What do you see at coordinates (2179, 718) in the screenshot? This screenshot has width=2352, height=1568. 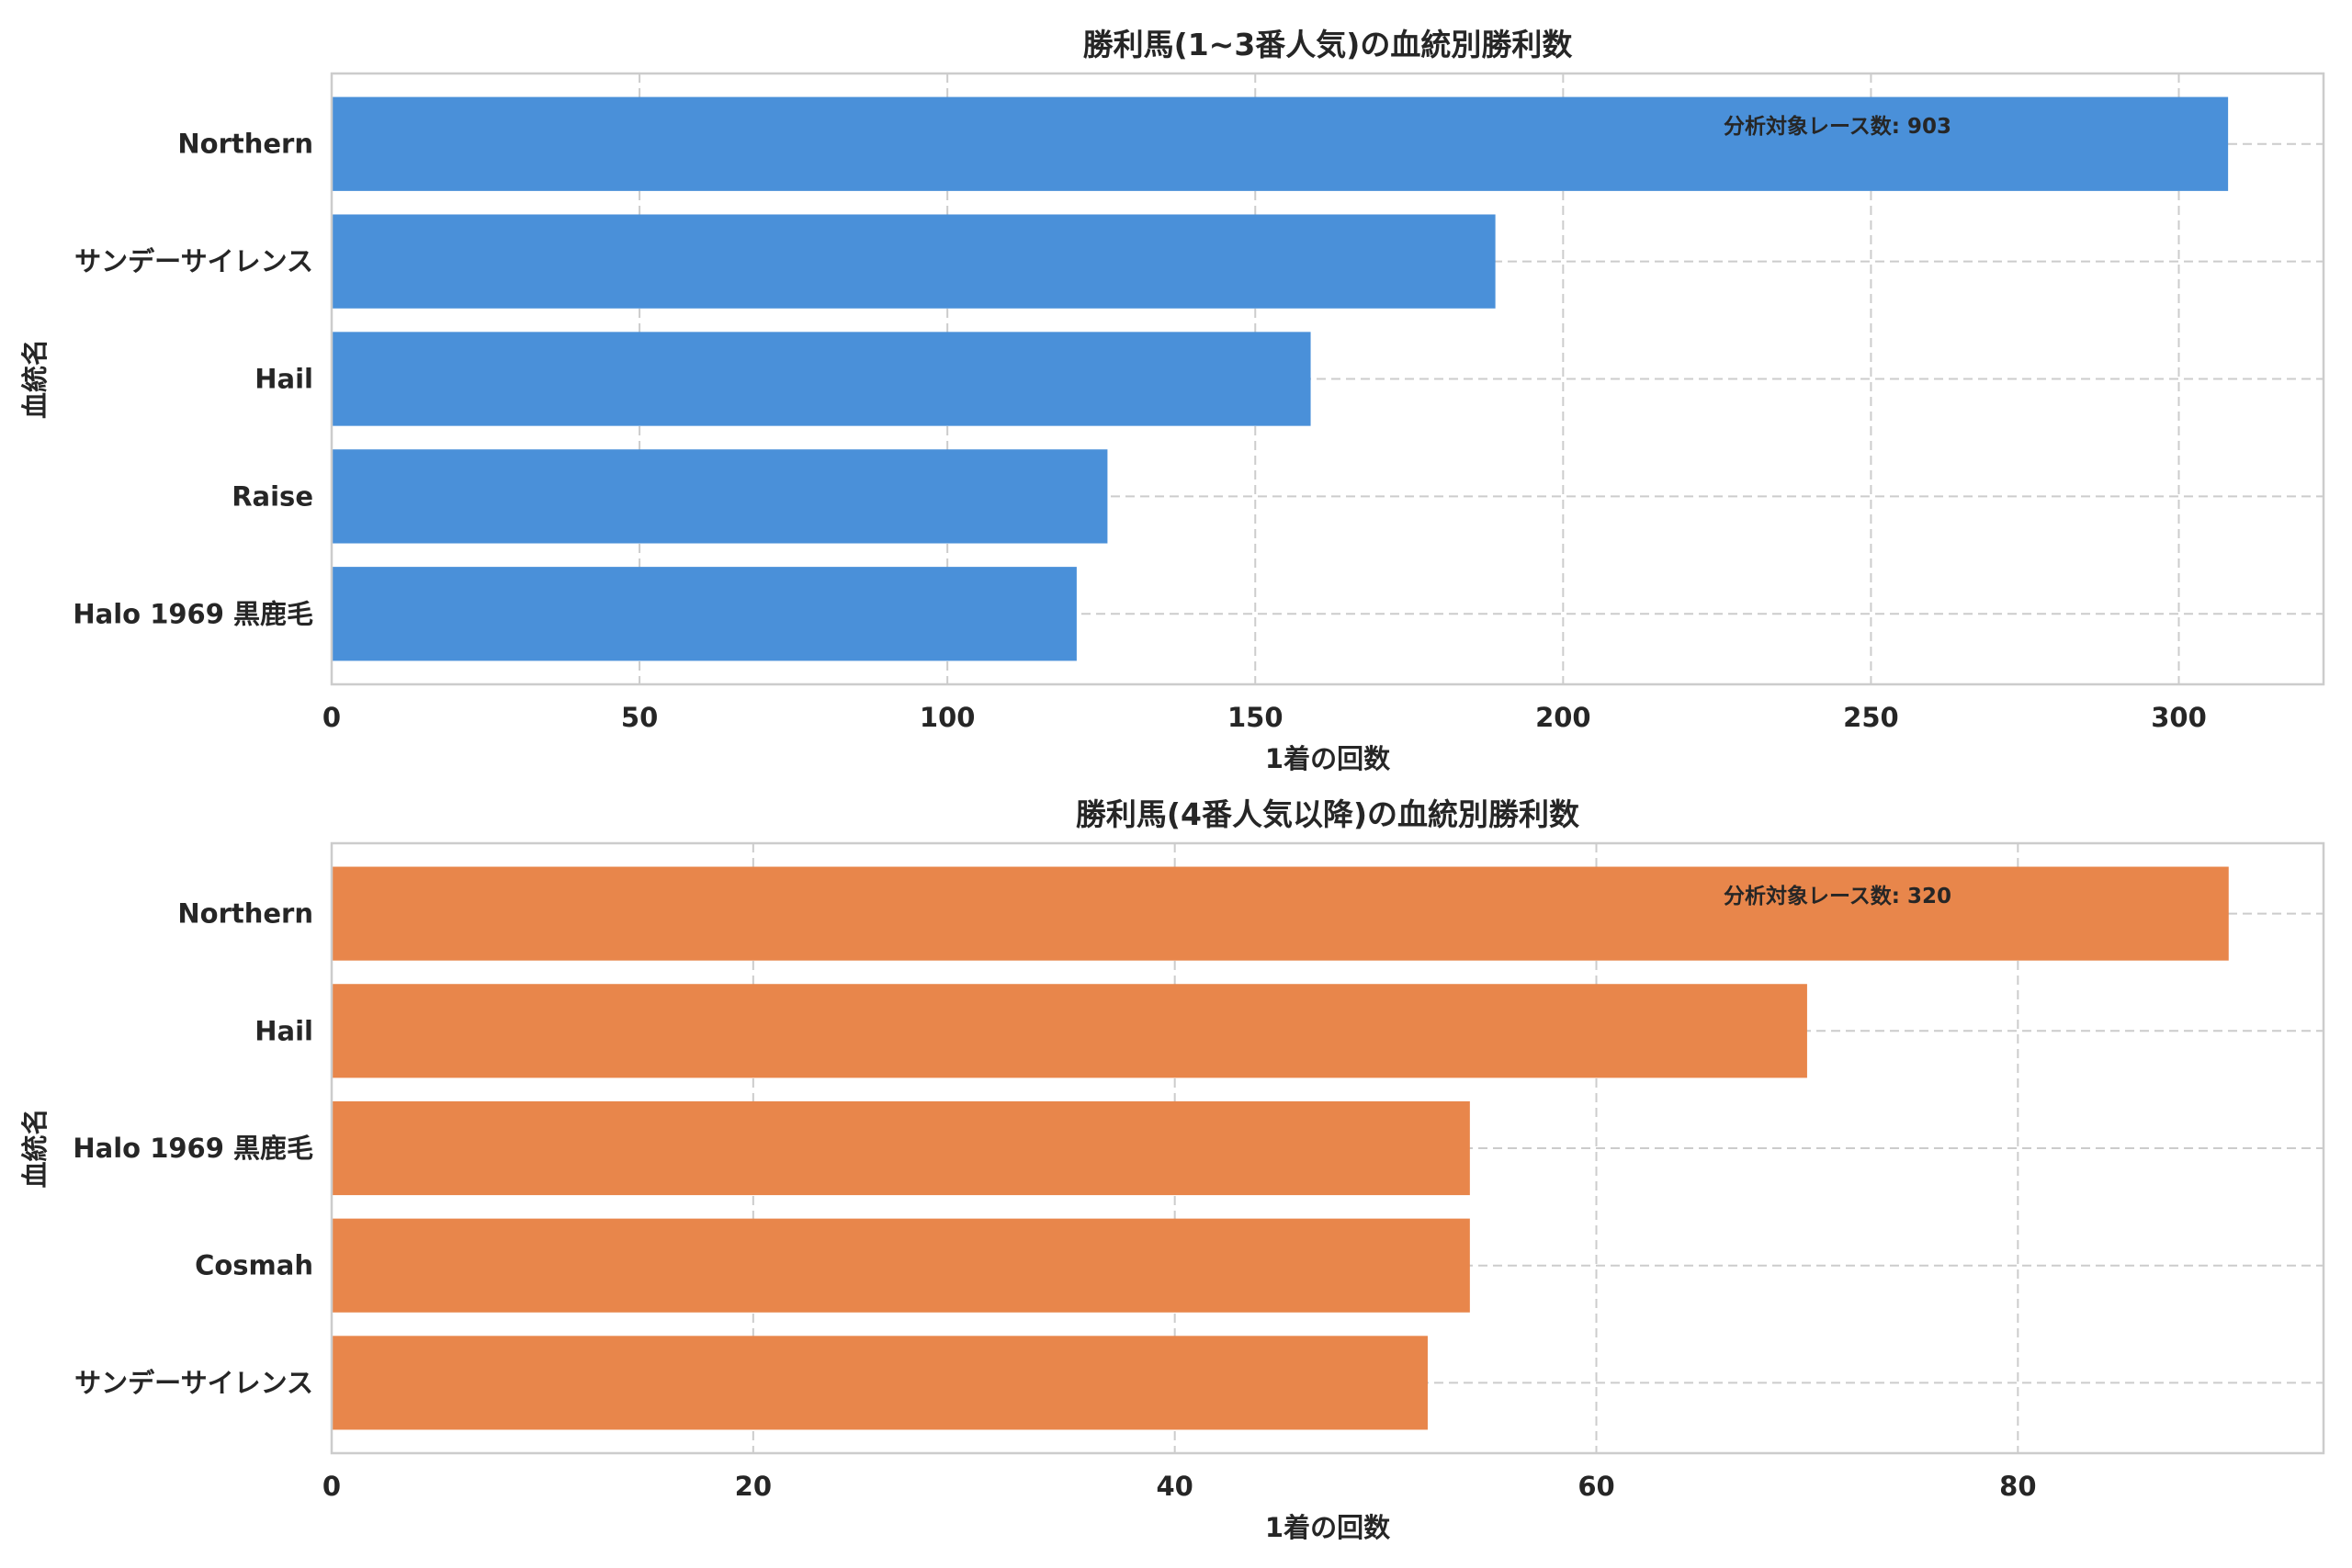 I see `x-tick-label: 300` at bounding box center [2179, 718].